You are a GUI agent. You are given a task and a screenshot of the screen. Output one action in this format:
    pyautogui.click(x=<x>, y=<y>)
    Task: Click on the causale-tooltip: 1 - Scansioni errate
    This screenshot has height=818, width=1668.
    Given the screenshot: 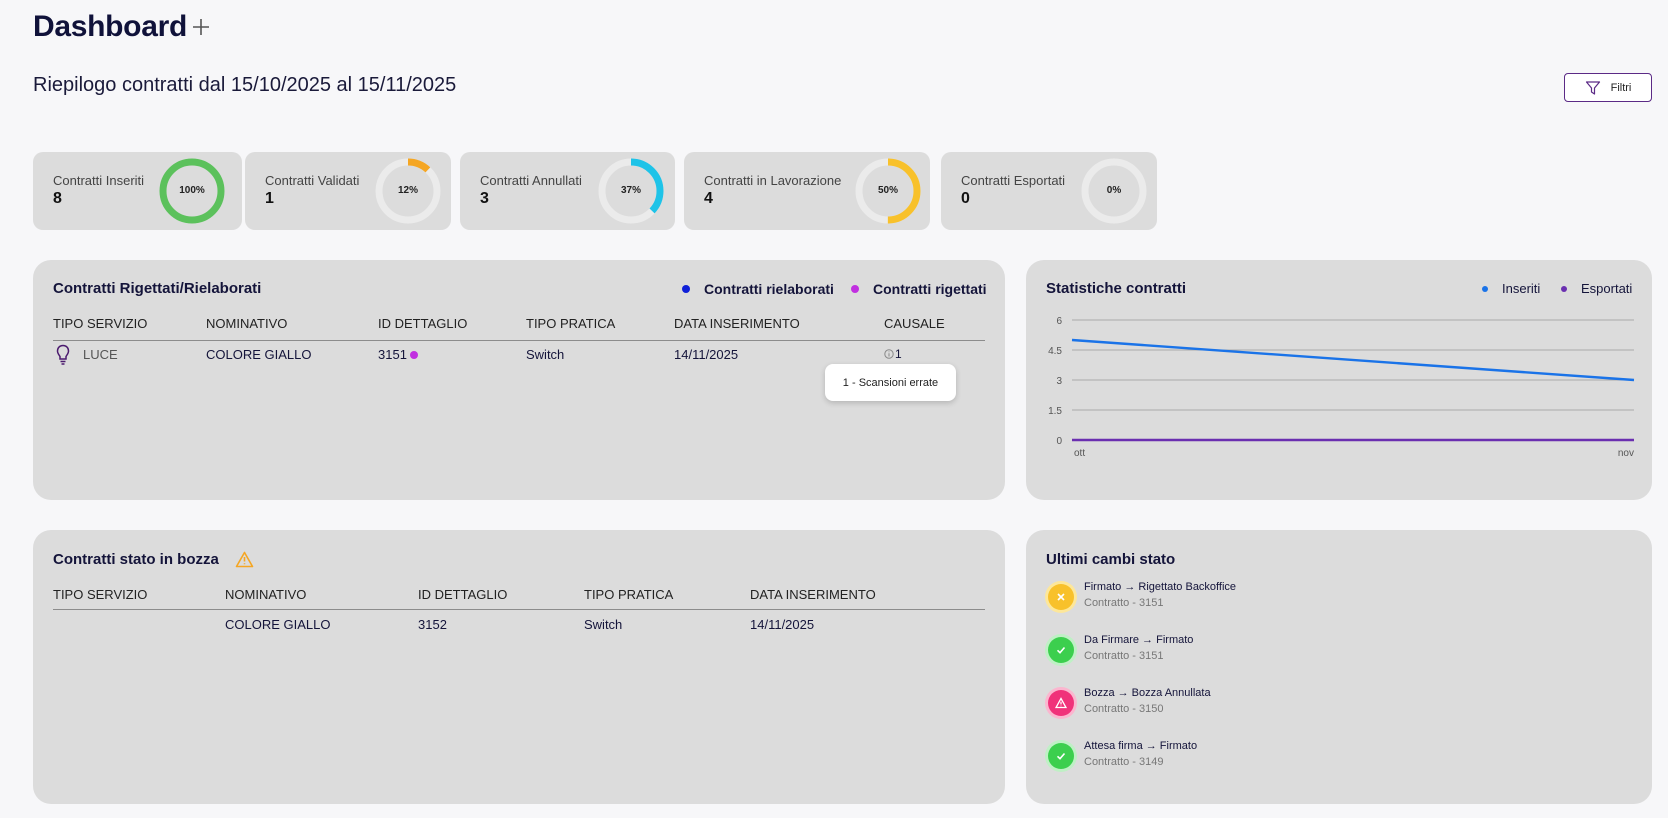 What is the action you would take?
    pyautogui.click(x=890, y=382)
    